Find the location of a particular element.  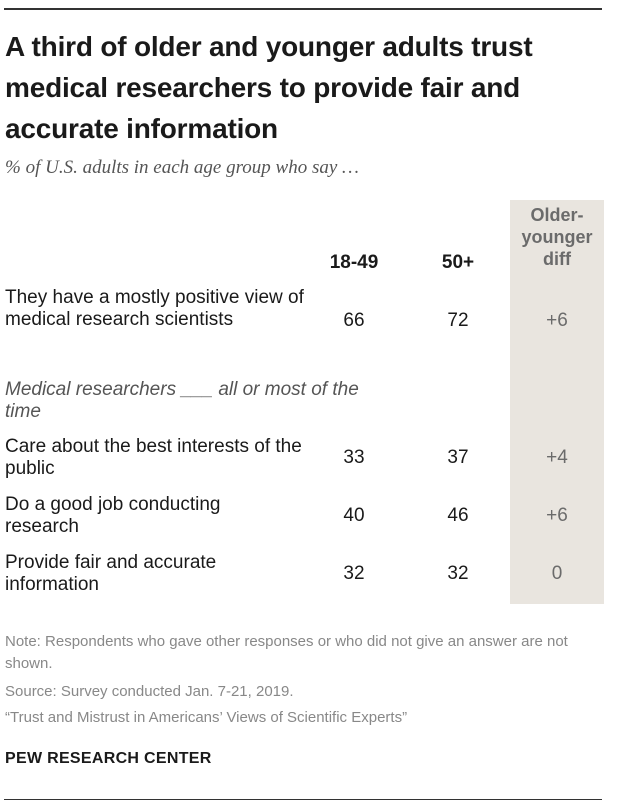

column-header-diff: Older-younger diff is located at coordinates (557, 237).